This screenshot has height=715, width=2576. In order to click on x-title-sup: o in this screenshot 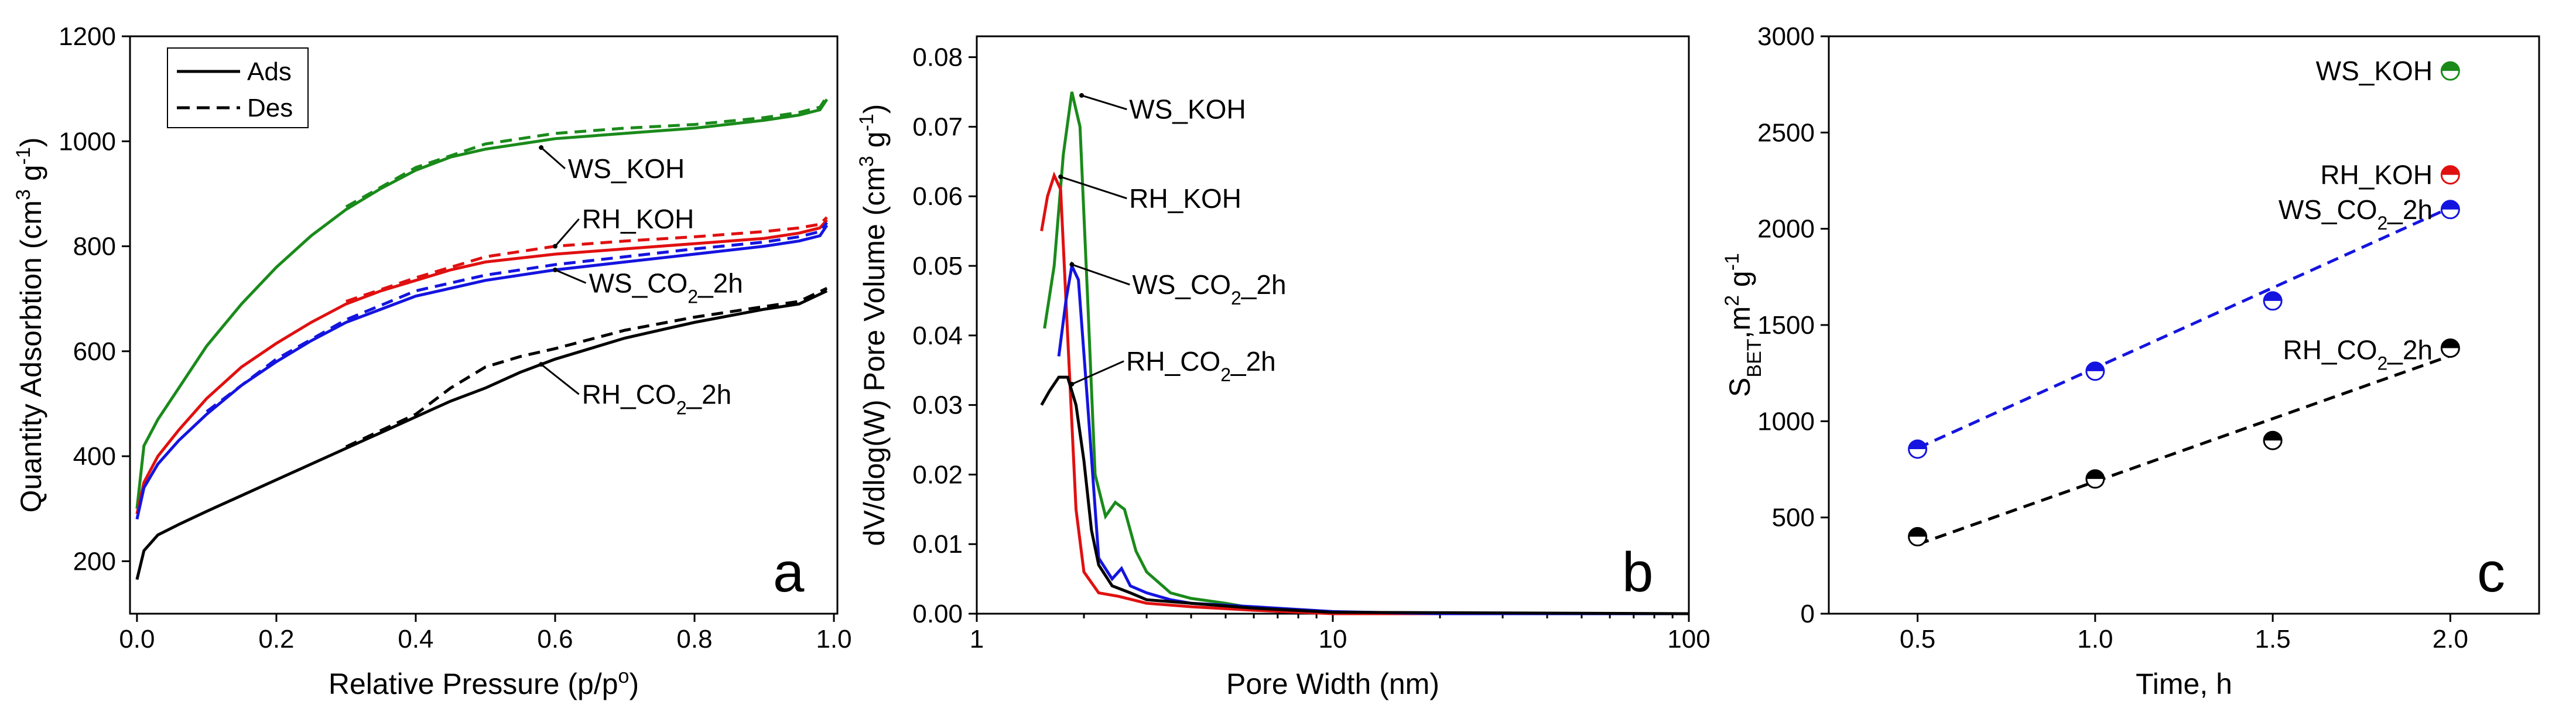, I will do `click(624, 676)`.